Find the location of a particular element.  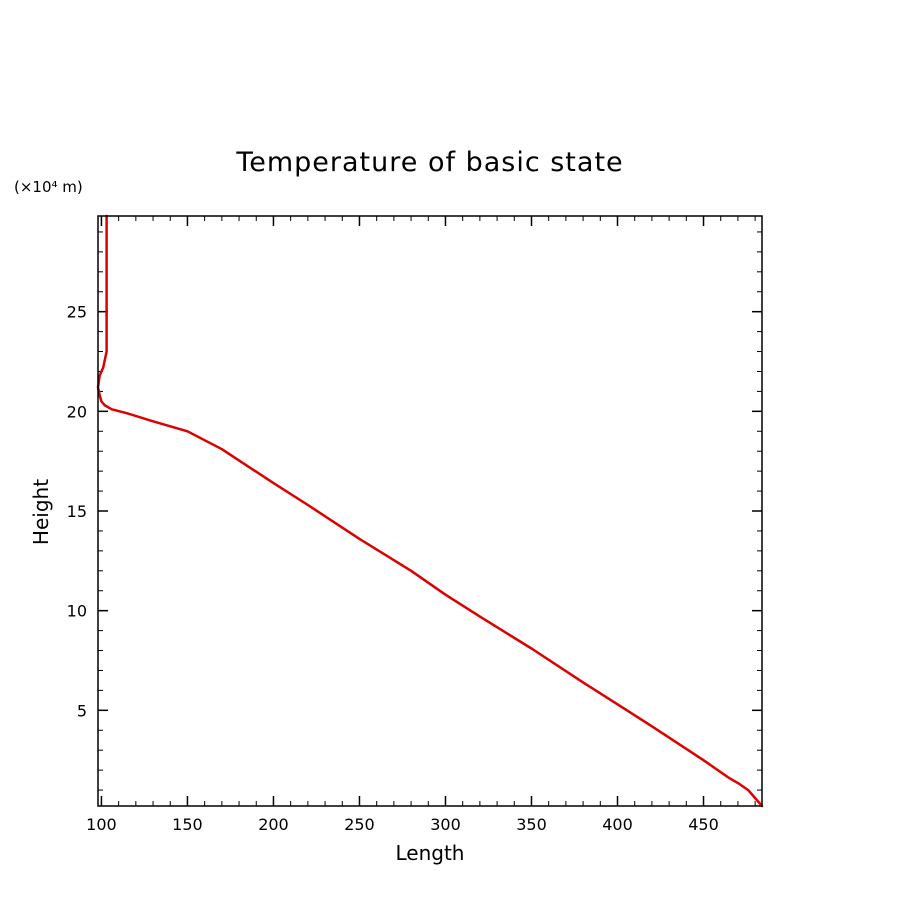

x-tick-label: 100 is located at coordinates (101, 824).